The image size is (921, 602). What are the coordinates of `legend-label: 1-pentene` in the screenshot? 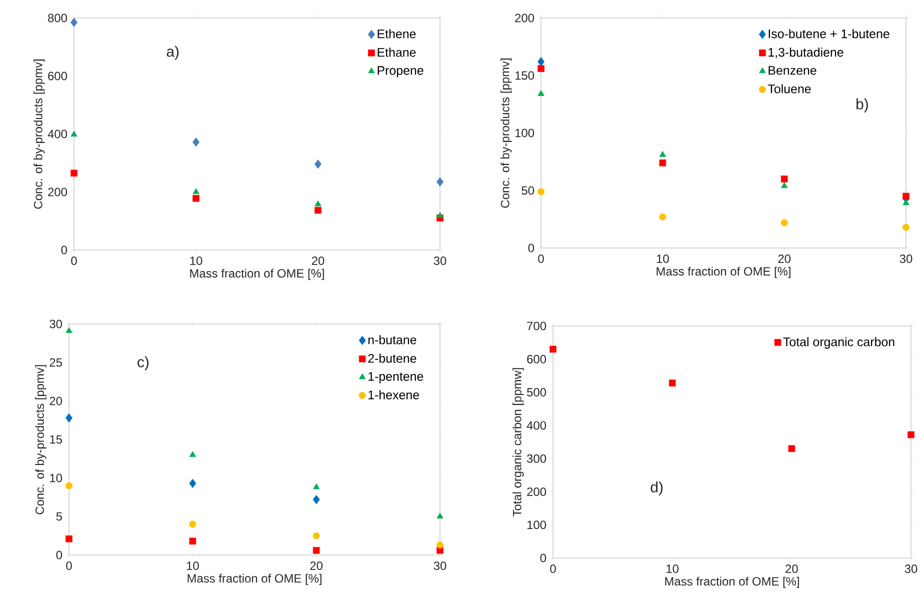 It's located at (396, 378).